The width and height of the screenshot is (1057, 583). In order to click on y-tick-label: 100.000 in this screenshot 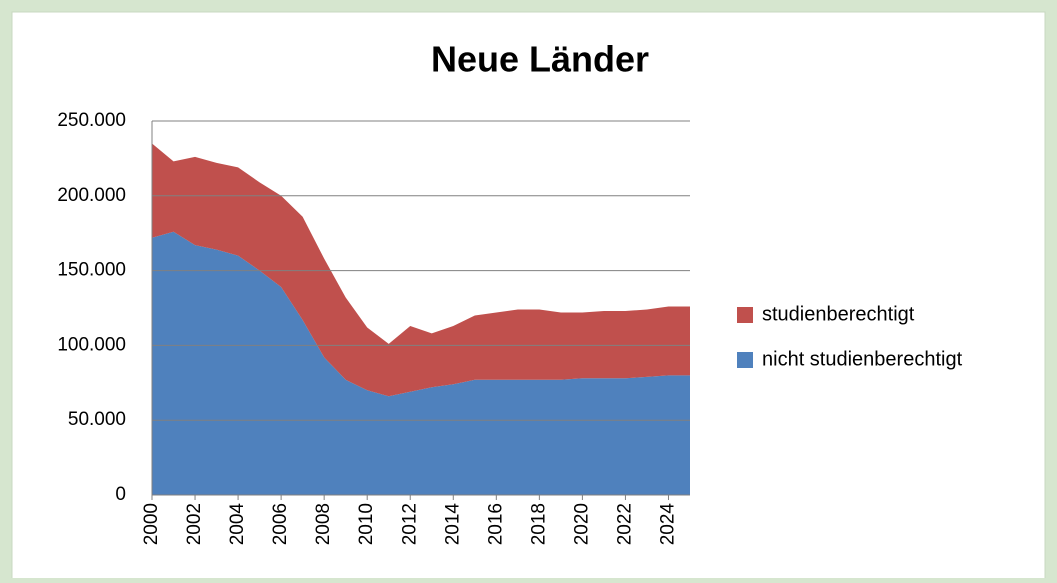, I will do `click(91, 344)`.